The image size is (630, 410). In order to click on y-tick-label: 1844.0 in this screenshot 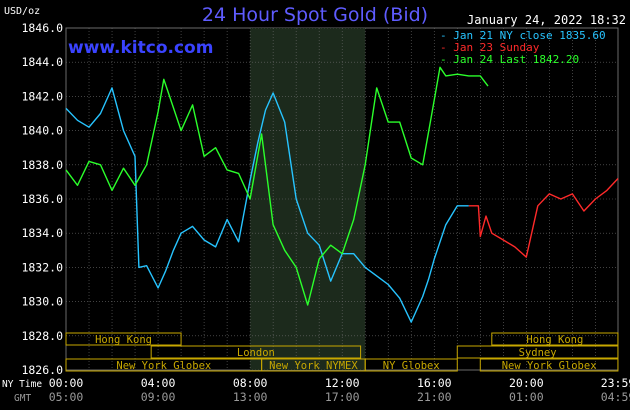, I will do `click(42, 62)`.